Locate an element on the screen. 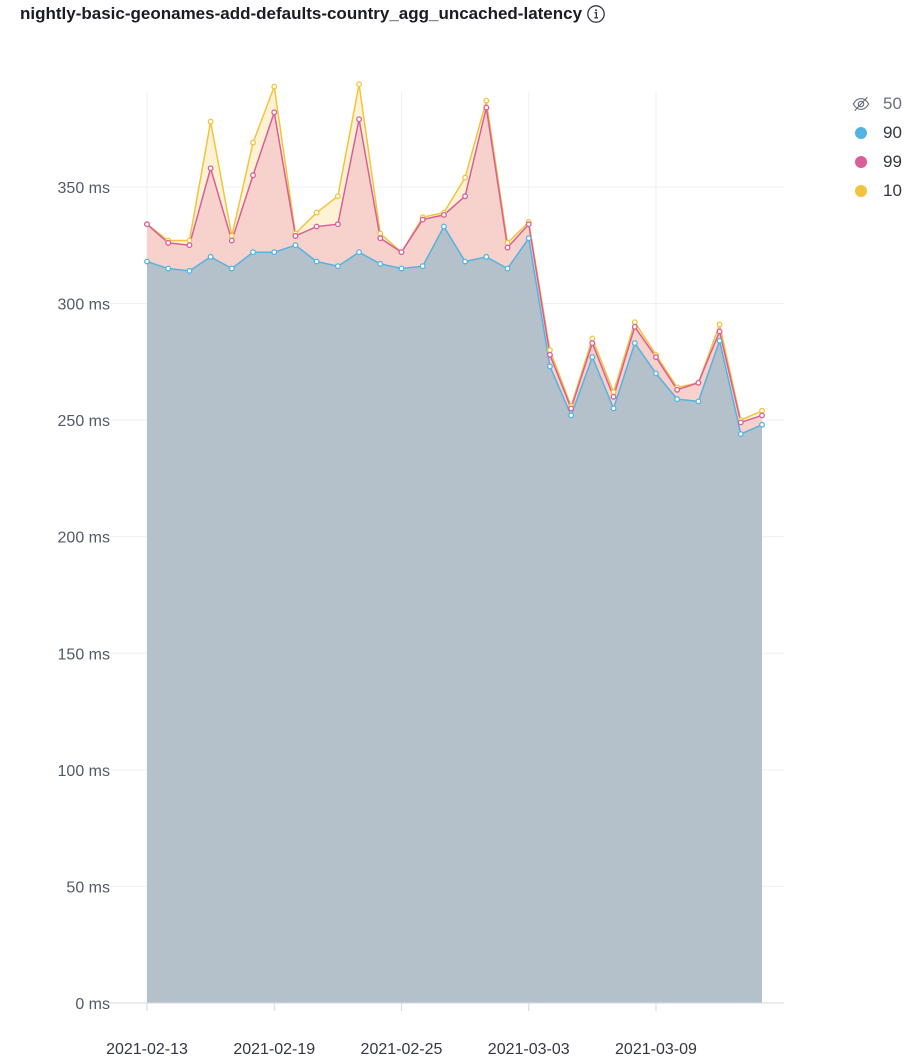 Image resolution: width=906 pixels, height=1056 pixels. y-tick-label: 250 ms is located at coordinates (84, 421).